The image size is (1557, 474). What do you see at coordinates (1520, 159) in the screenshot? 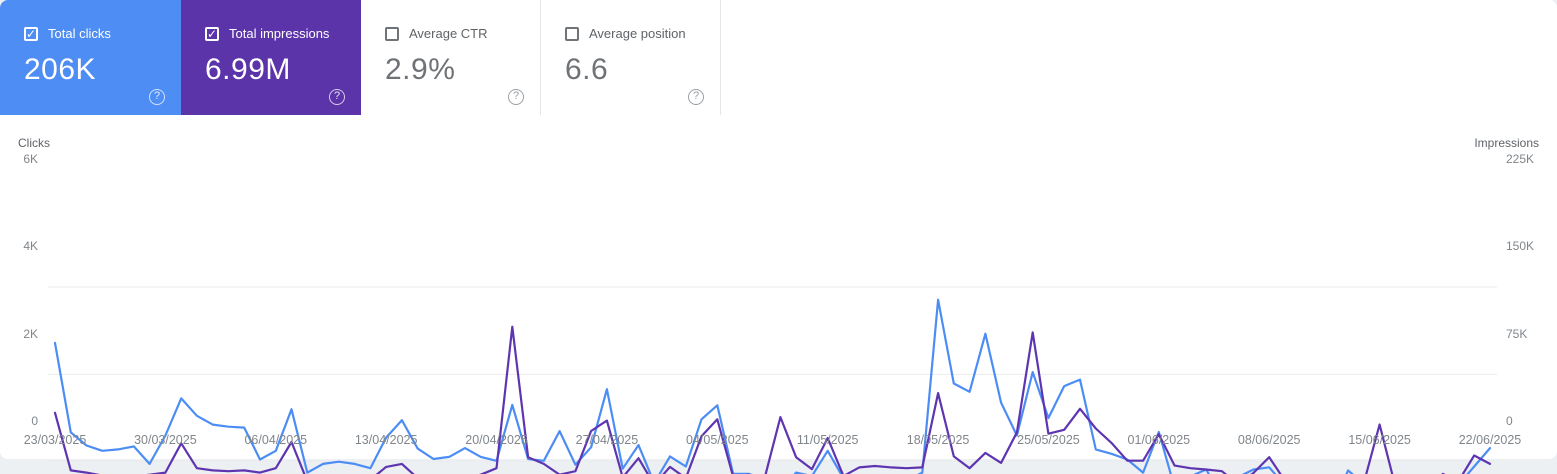
I see `right-axis-tick: 225K` at bounding box center [1520, 159].